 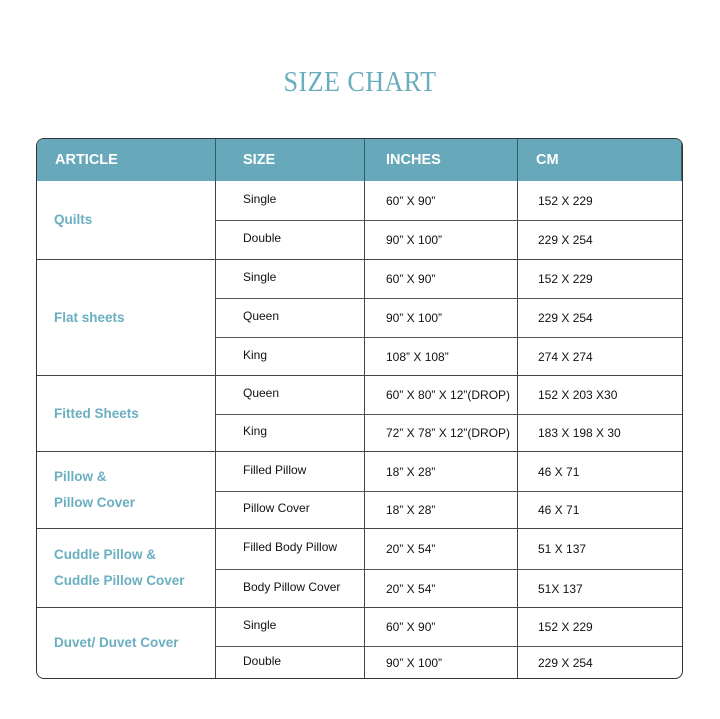 I want to click on article-label: Cuddle Pillow Cover, so click(x=119, y=580).